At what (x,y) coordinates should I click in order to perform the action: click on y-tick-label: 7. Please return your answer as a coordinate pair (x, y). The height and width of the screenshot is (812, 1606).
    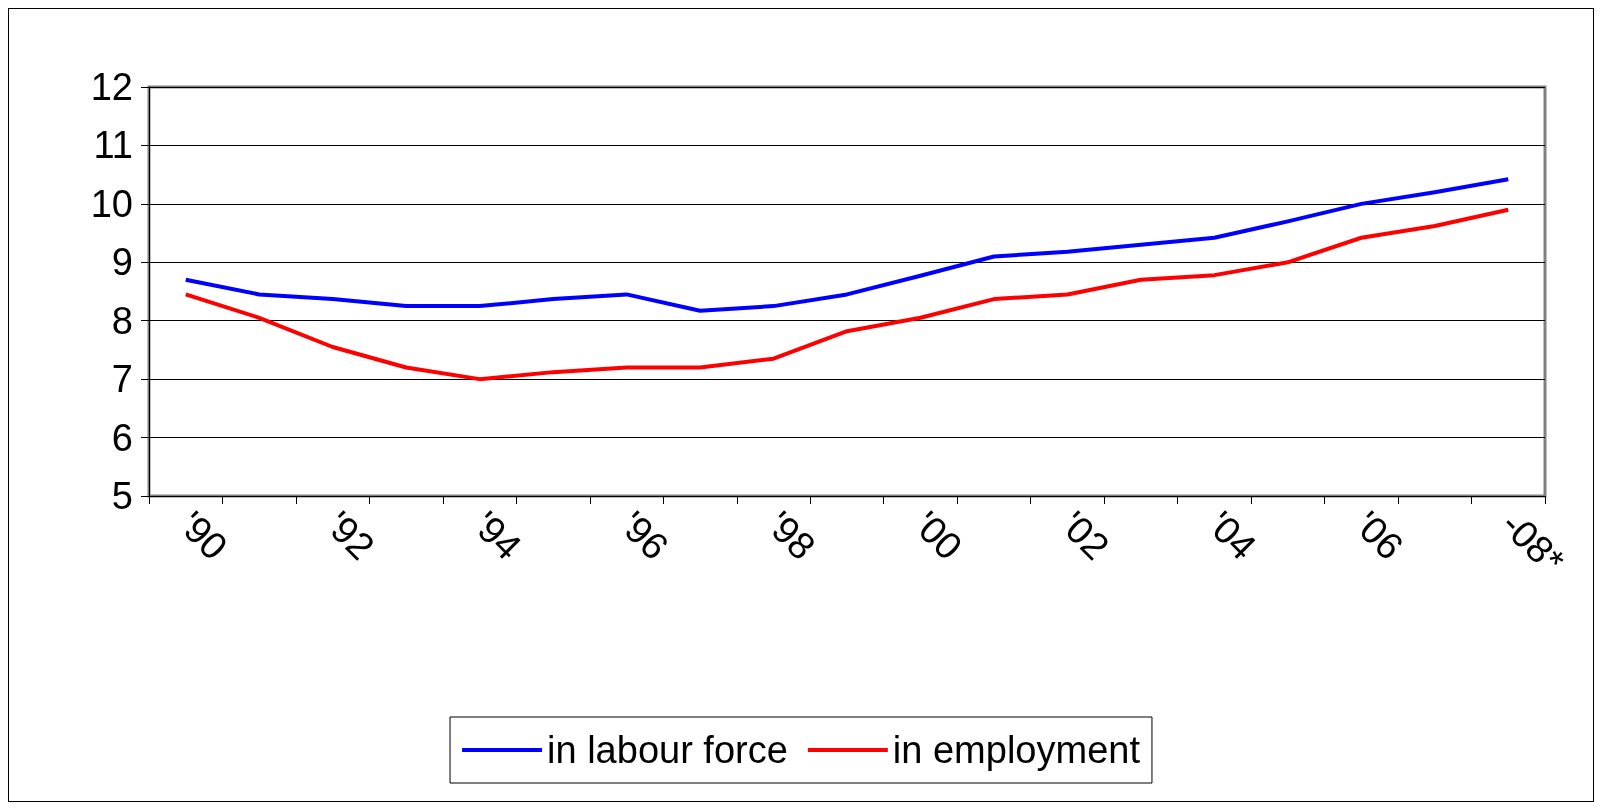
    Looking at the image, I should click on (122, 379).